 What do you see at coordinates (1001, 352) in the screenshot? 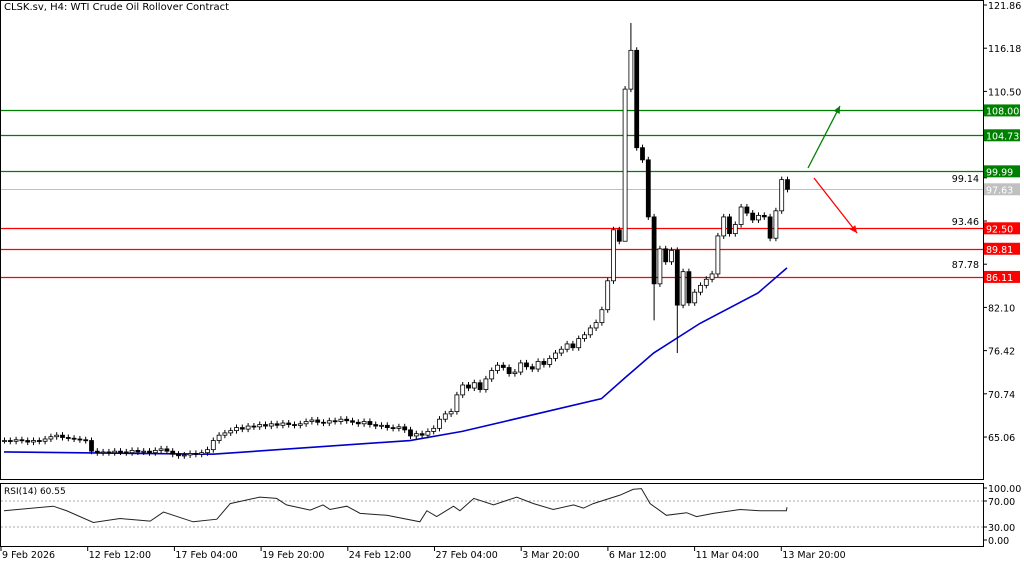
I see `y-tick-label: 76.42` at bounding box center [1001, 352].